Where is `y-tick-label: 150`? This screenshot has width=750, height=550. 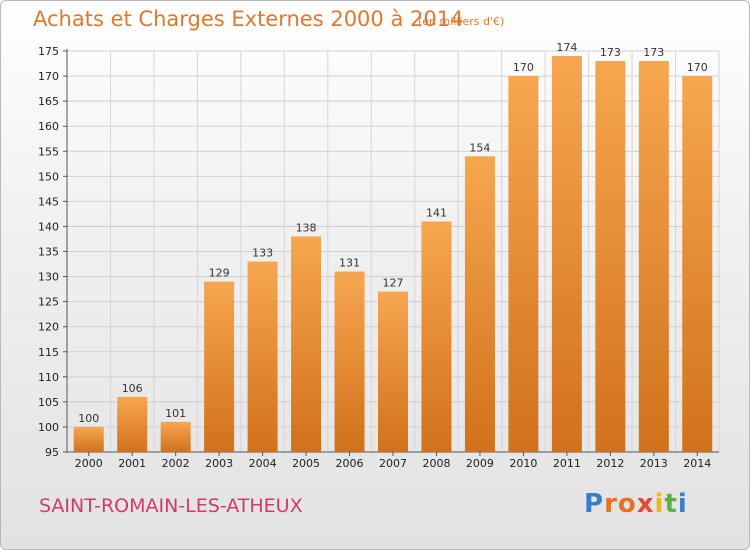
y-tick-label: 150 is located at coordinates (48, 176).